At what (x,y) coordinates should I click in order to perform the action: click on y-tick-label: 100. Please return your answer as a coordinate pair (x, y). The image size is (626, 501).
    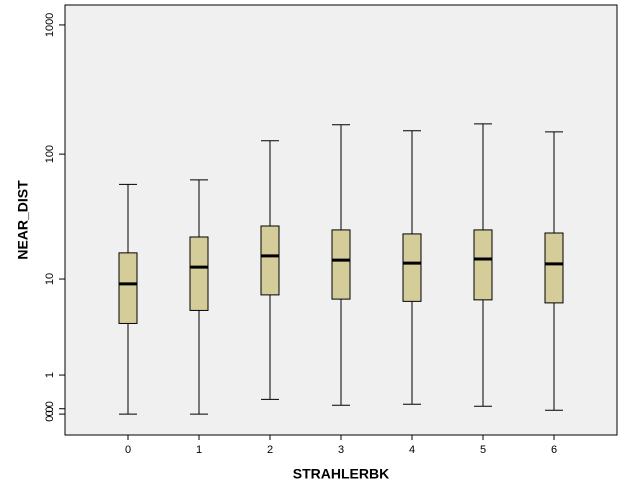
    Looking at the image, I should click on (50, 154).